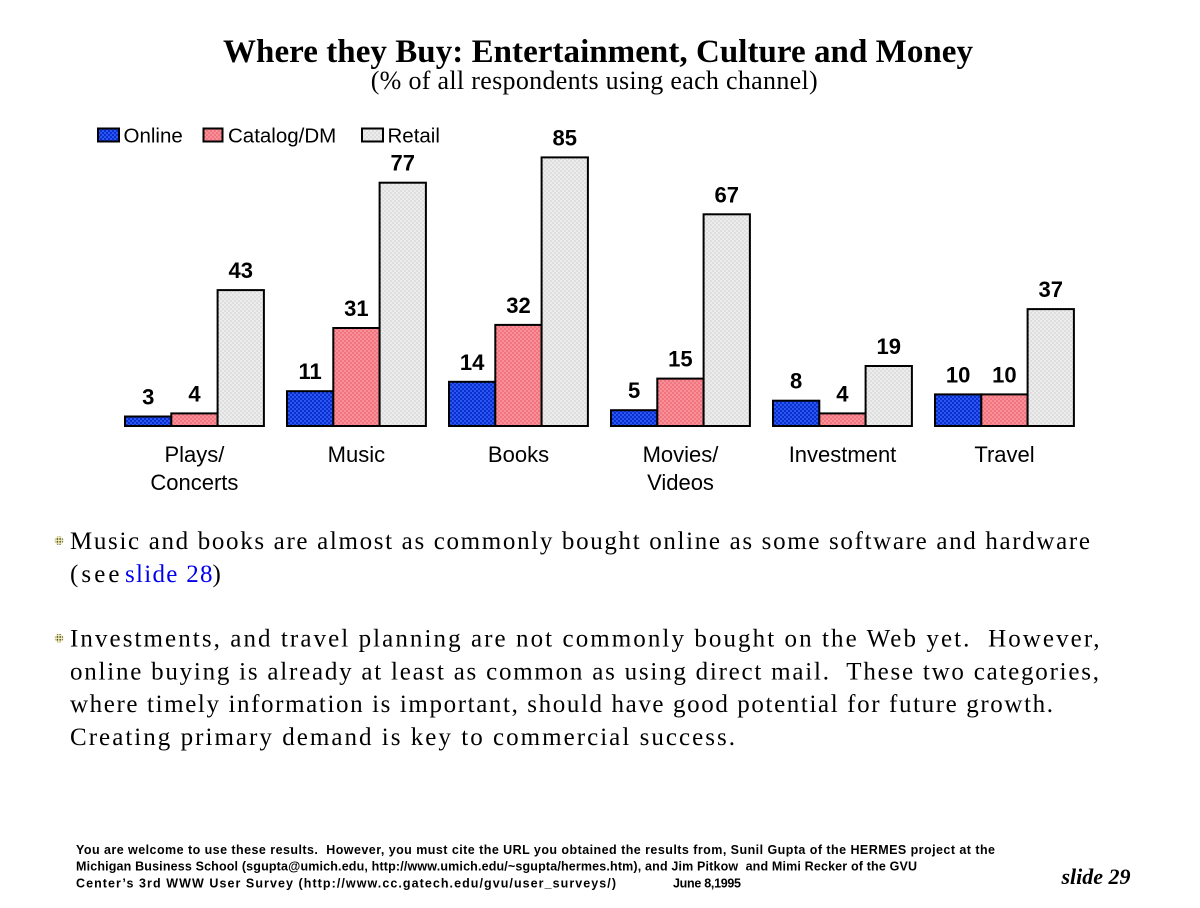 Image resolution: width=1200 pixels, height=908 pixels. What do you see at coordinates (414, 136) in the screenshot?
I see `svg-text: Retail` at bounding box center [414, 136].